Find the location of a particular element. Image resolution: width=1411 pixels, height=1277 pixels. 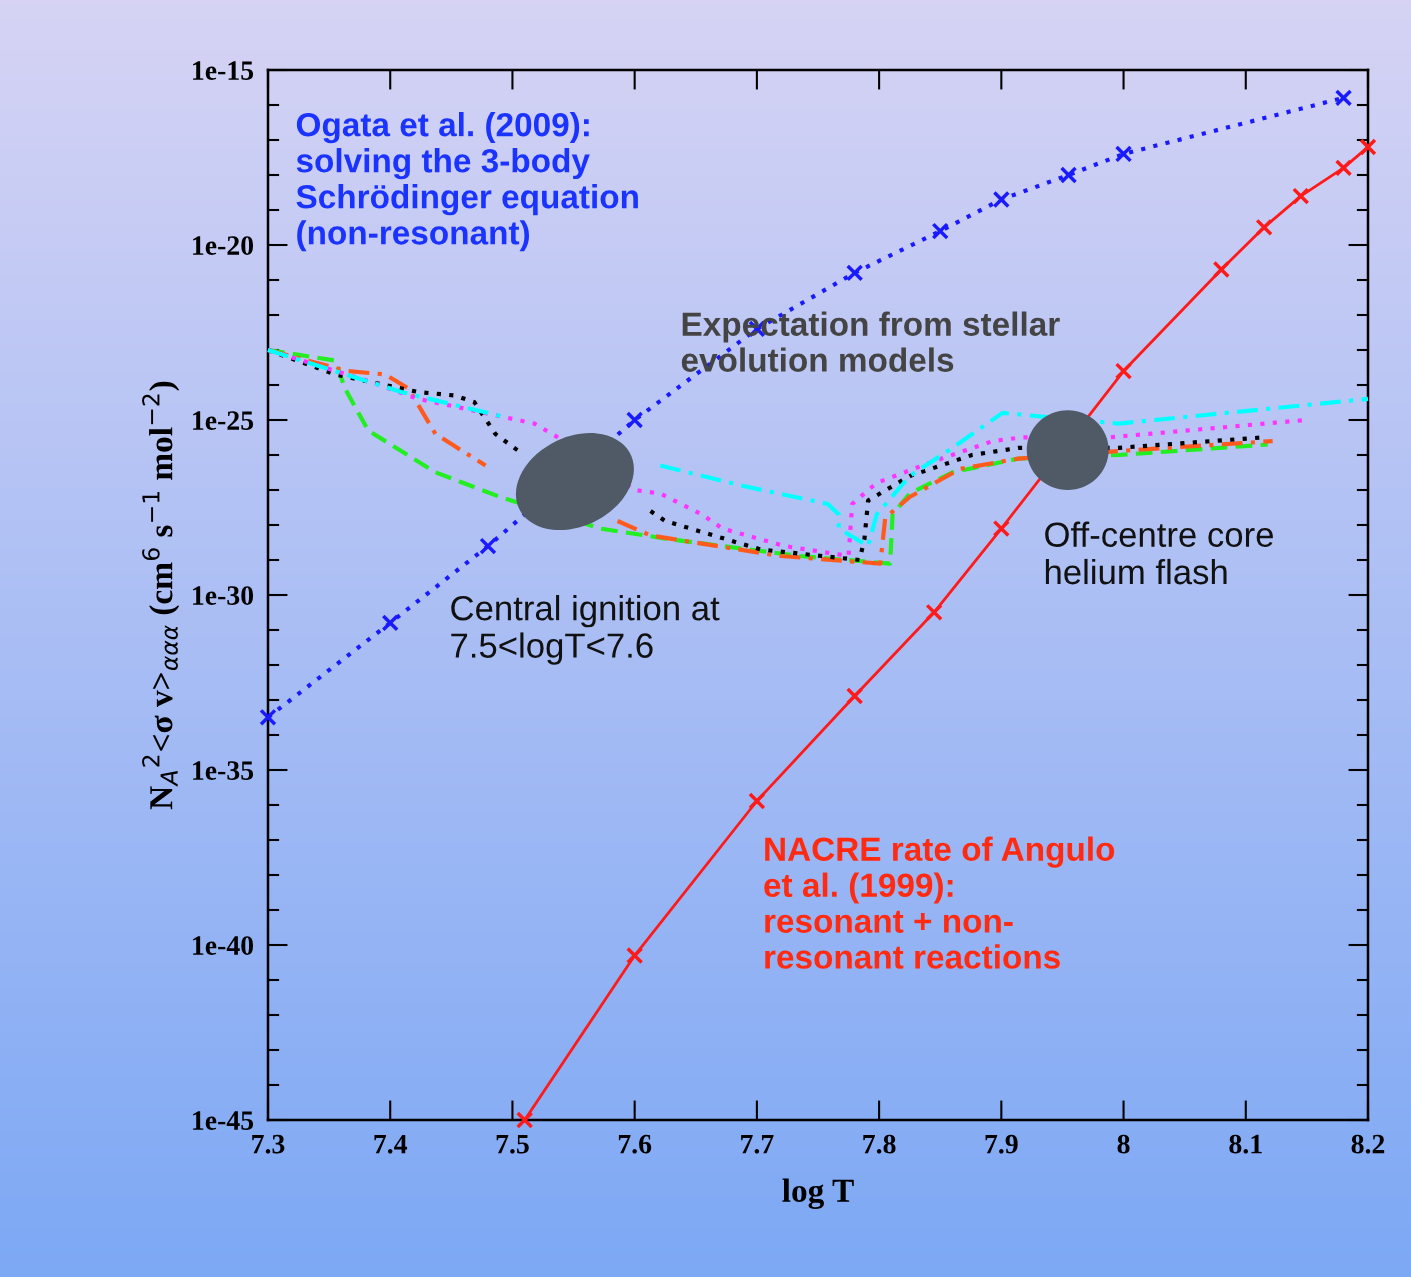

y-tick-label: 1e-45 is located at coordinates (223, 1120).